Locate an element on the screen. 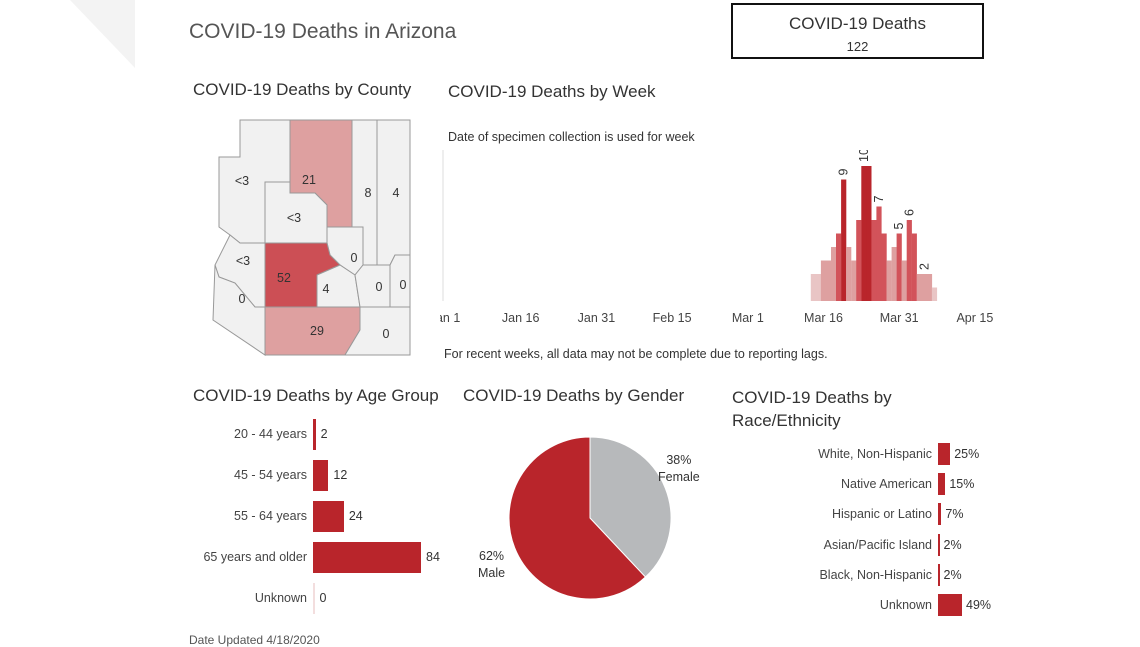 The height and width of the screenshot is (647, 1140). county-cochise is located at coordinates (377, 331).